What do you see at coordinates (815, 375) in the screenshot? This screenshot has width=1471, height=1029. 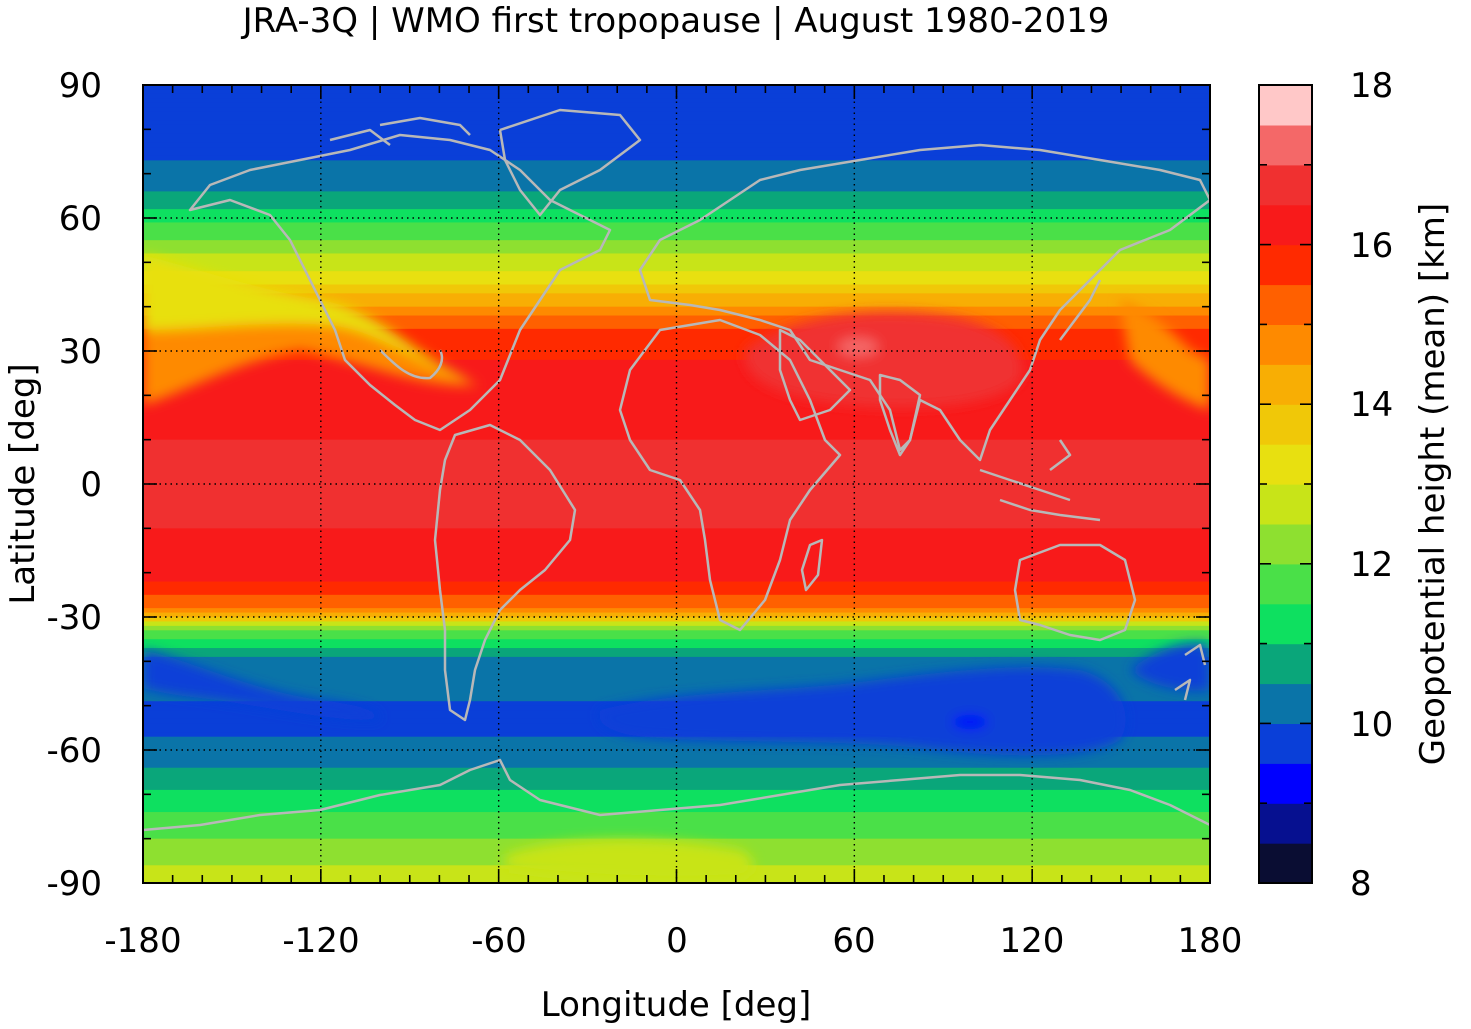 I see `arabia-coastline` at bounding box center [815, 375].